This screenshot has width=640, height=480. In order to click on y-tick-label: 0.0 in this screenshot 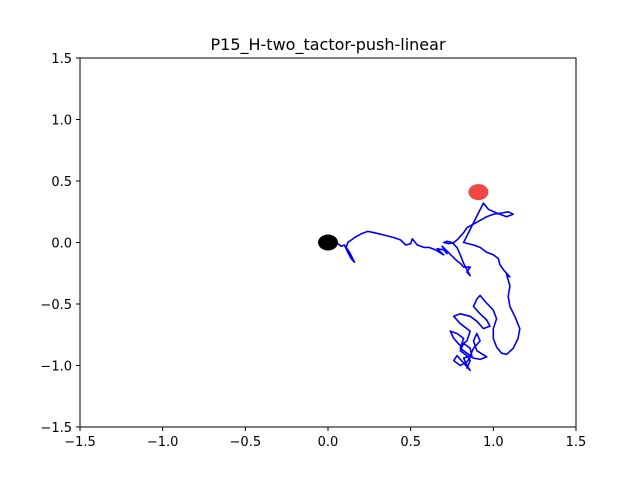, I will do `click(61, 244)`.